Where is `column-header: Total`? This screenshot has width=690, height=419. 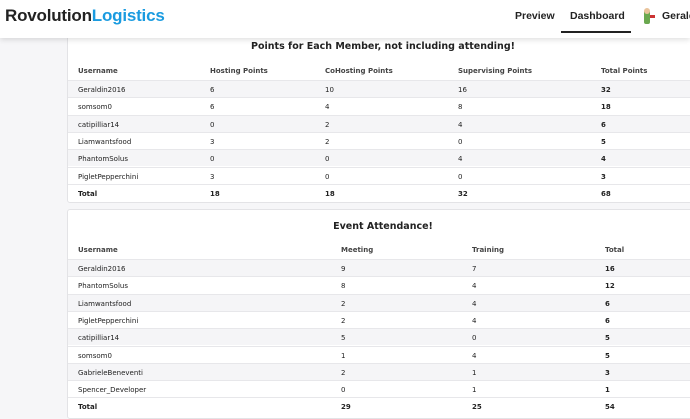
column-header: Total is located at coordinates (615, 250).